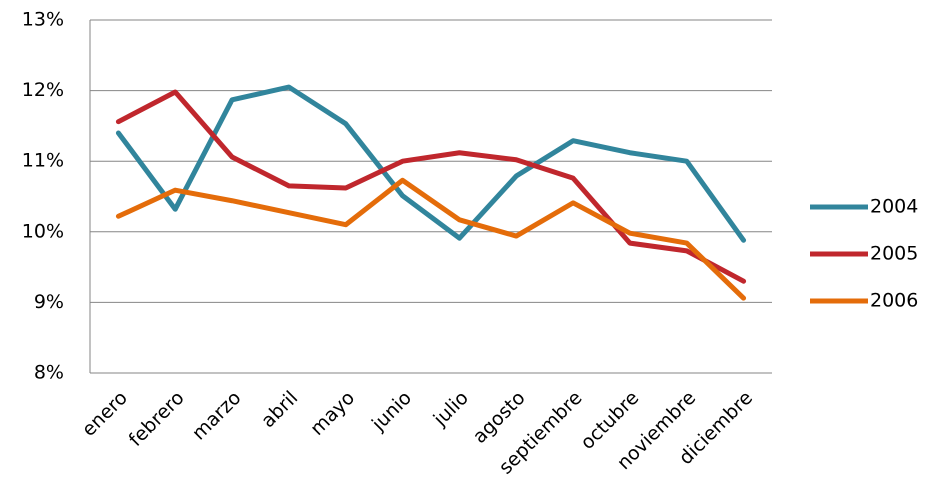  I want to click on y-tick-label: 11%, so click(43, 161).